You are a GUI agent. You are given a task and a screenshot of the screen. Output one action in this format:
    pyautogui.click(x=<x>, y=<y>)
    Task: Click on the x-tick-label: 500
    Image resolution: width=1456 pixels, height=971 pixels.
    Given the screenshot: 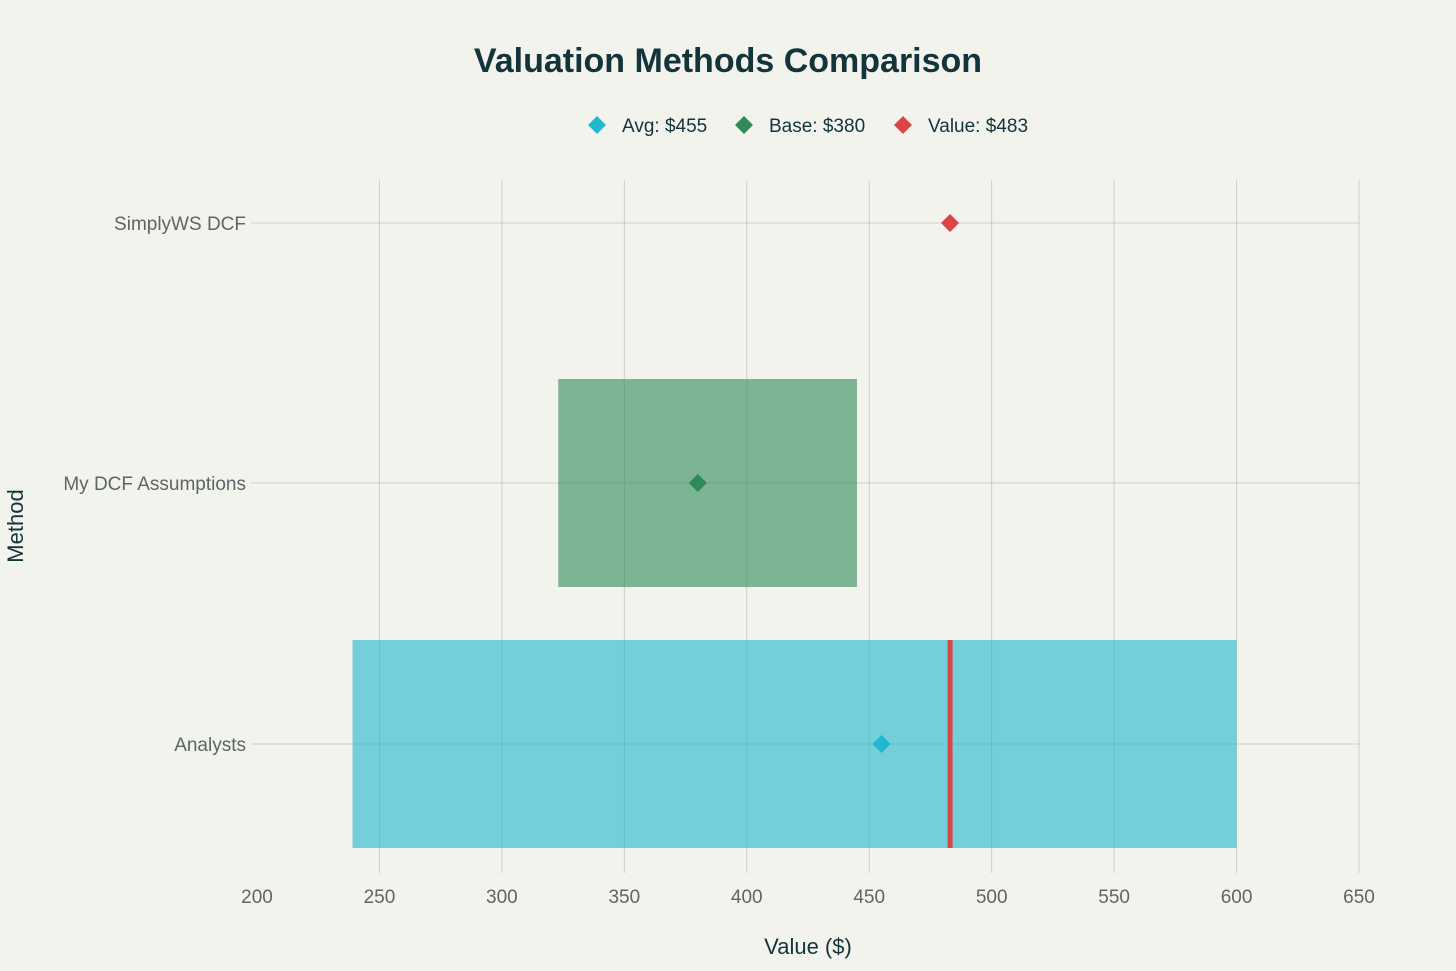 What is the action you would take?
    pyautogui.click(x=992, y=897)
    